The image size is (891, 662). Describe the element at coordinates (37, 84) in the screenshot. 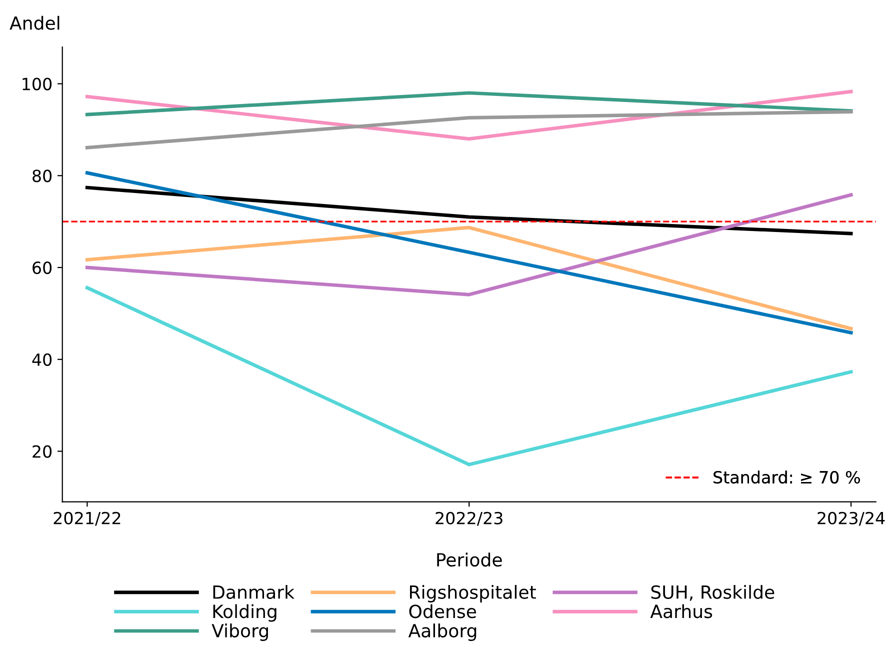

I see `y-tick-label: 100` at that location.